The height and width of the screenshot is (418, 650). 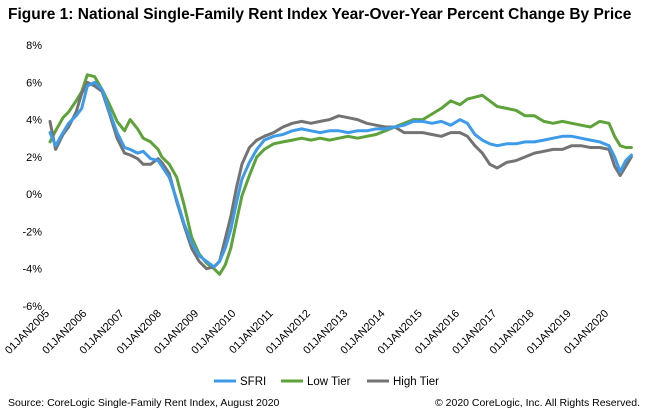 I want to click on y-tick-label: -6%, so click(x=32, y=307).